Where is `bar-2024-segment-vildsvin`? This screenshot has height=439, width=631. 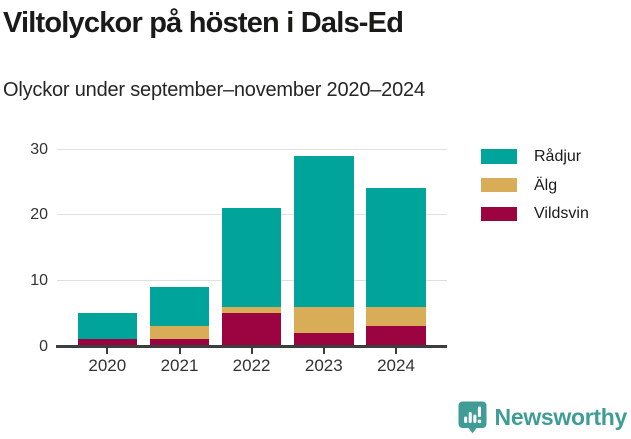
bar-2024-segment-vildsvin is located at coordinates (396, 336).